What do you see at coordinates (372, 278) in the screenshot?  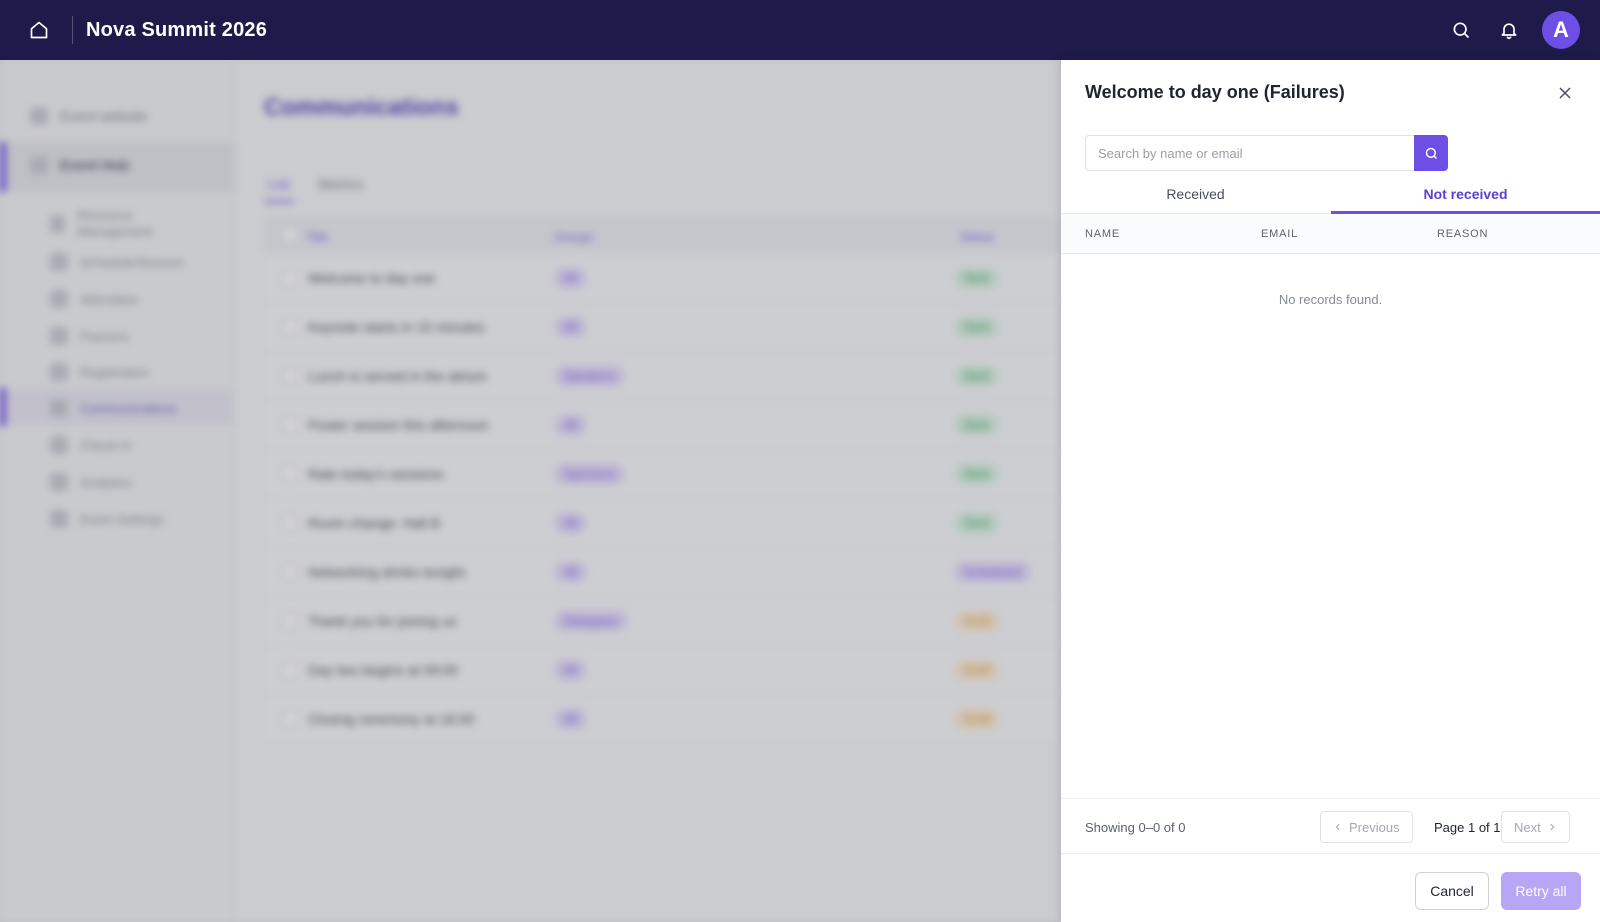 I see `row-title: Welcome to day one` at bounding box center [372, 278].